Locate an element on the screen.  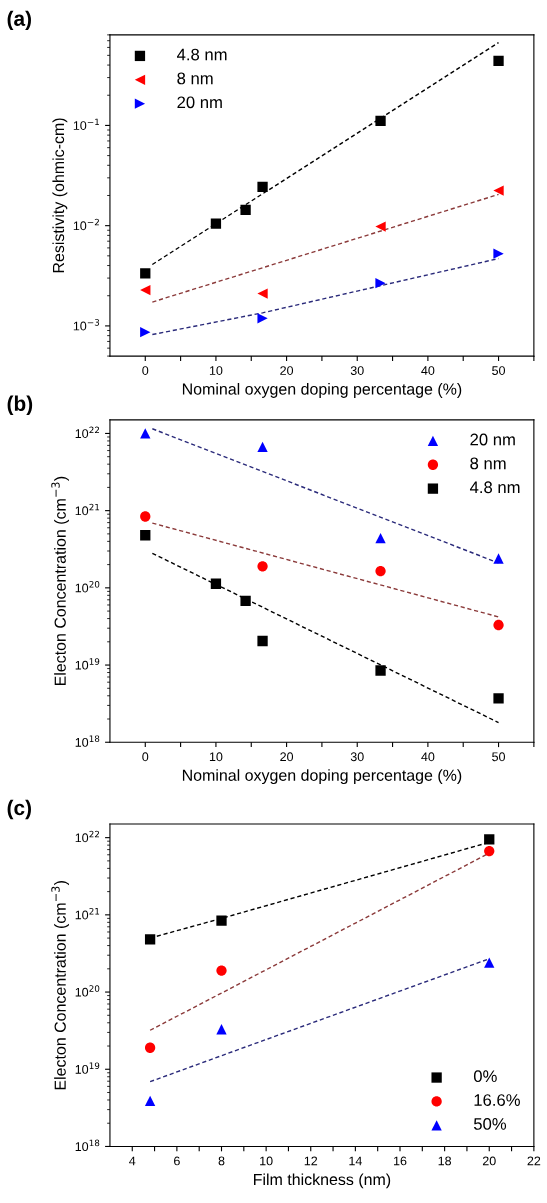
legend-label: 16.6% is located at coordinates (497, 1100).